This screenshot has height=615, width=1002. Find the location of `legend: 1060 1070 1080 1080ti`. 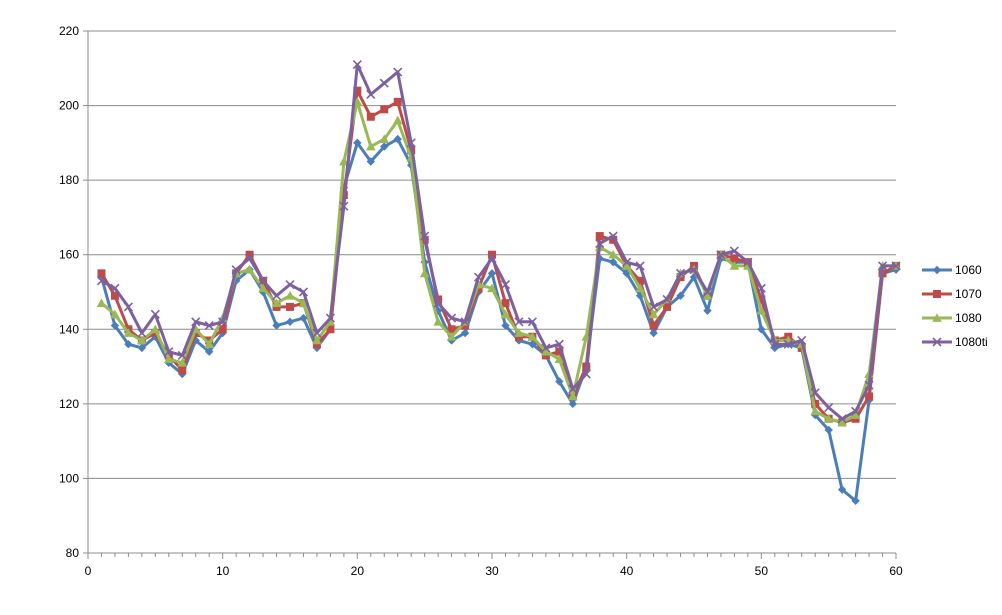

legend: 1060 1070 1080 1080ti is located at coordinates (955, 306).